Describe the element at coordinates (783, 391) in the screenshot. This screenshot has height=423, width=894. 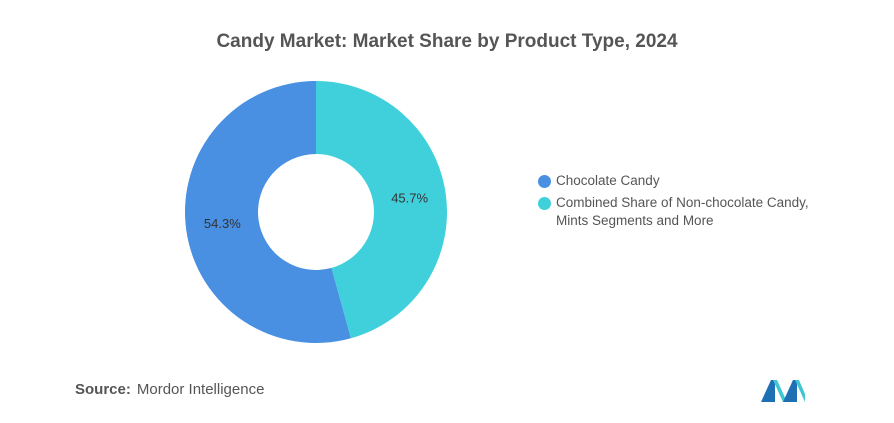
I see `mordor-intelligence-logo-icon` at that location.